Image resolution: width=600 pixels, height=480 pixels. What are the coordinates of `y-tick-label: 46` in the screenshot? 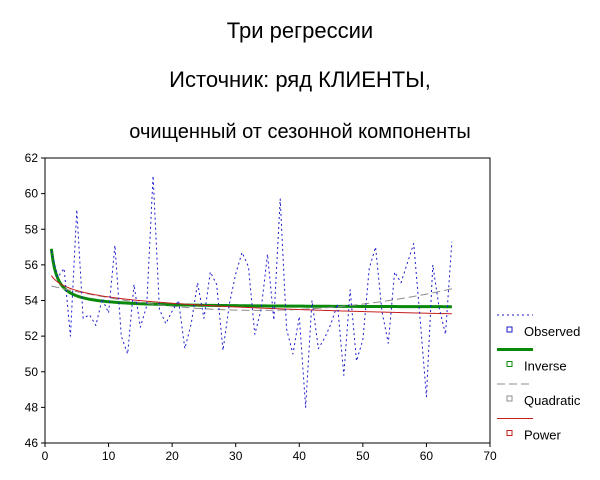 It's located at (32, 443).